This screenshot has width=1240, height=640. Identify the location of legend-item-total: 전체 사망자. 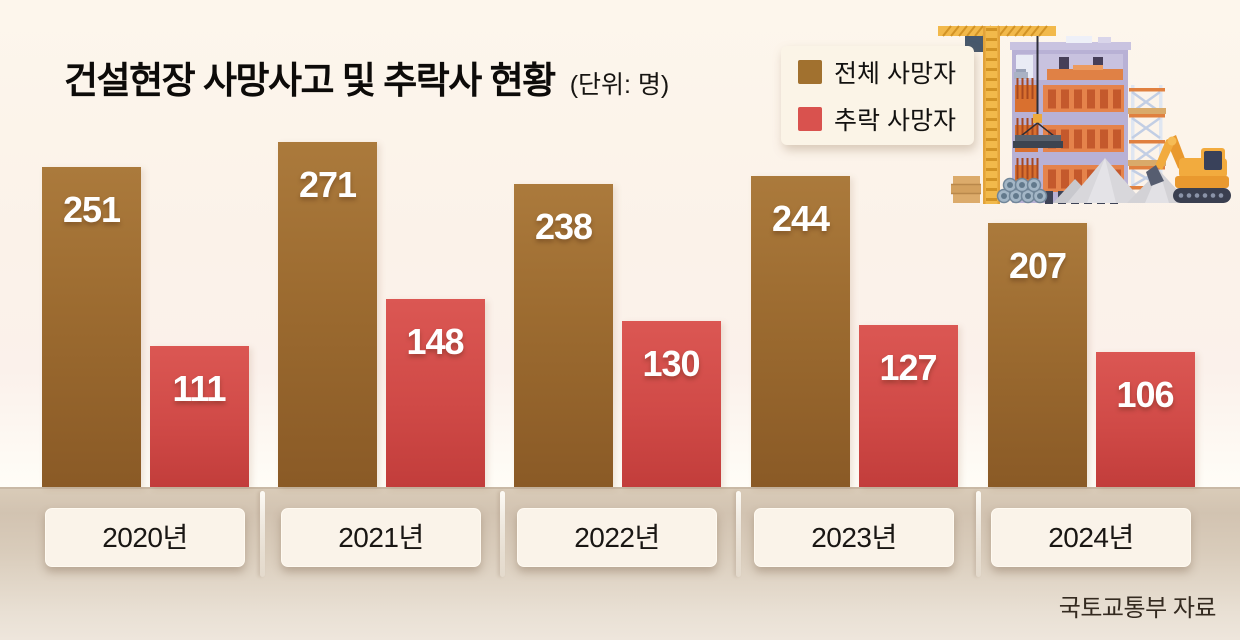
(886, 72).